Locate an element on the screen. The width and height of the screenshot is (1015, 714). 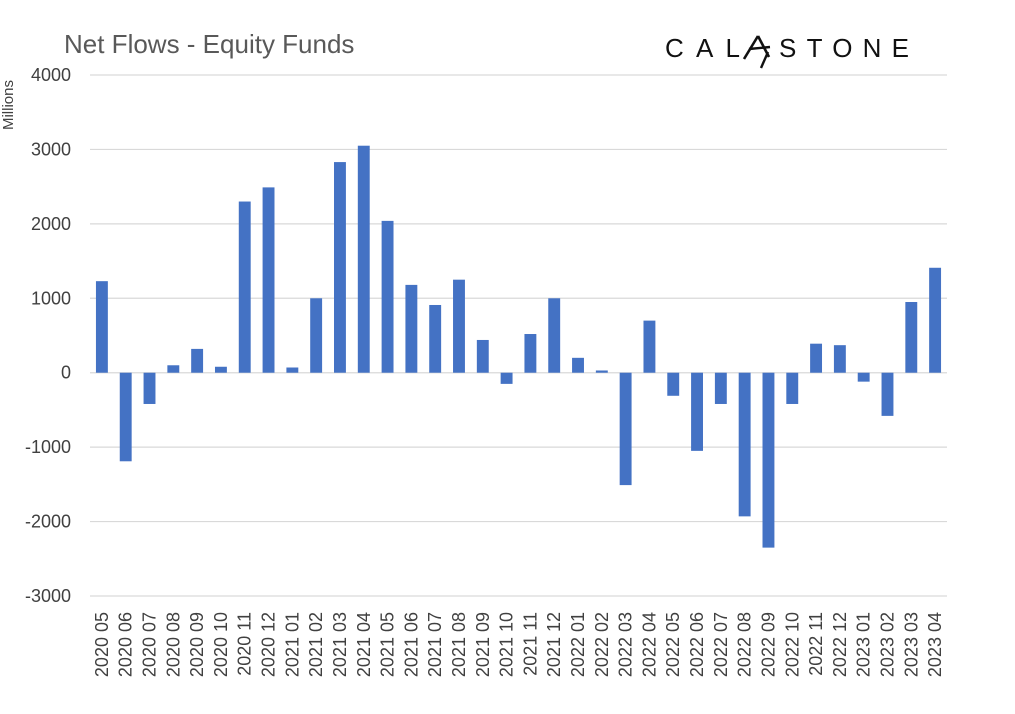
x-tick-label: 2020 09 is located at coordinates (197, 644).